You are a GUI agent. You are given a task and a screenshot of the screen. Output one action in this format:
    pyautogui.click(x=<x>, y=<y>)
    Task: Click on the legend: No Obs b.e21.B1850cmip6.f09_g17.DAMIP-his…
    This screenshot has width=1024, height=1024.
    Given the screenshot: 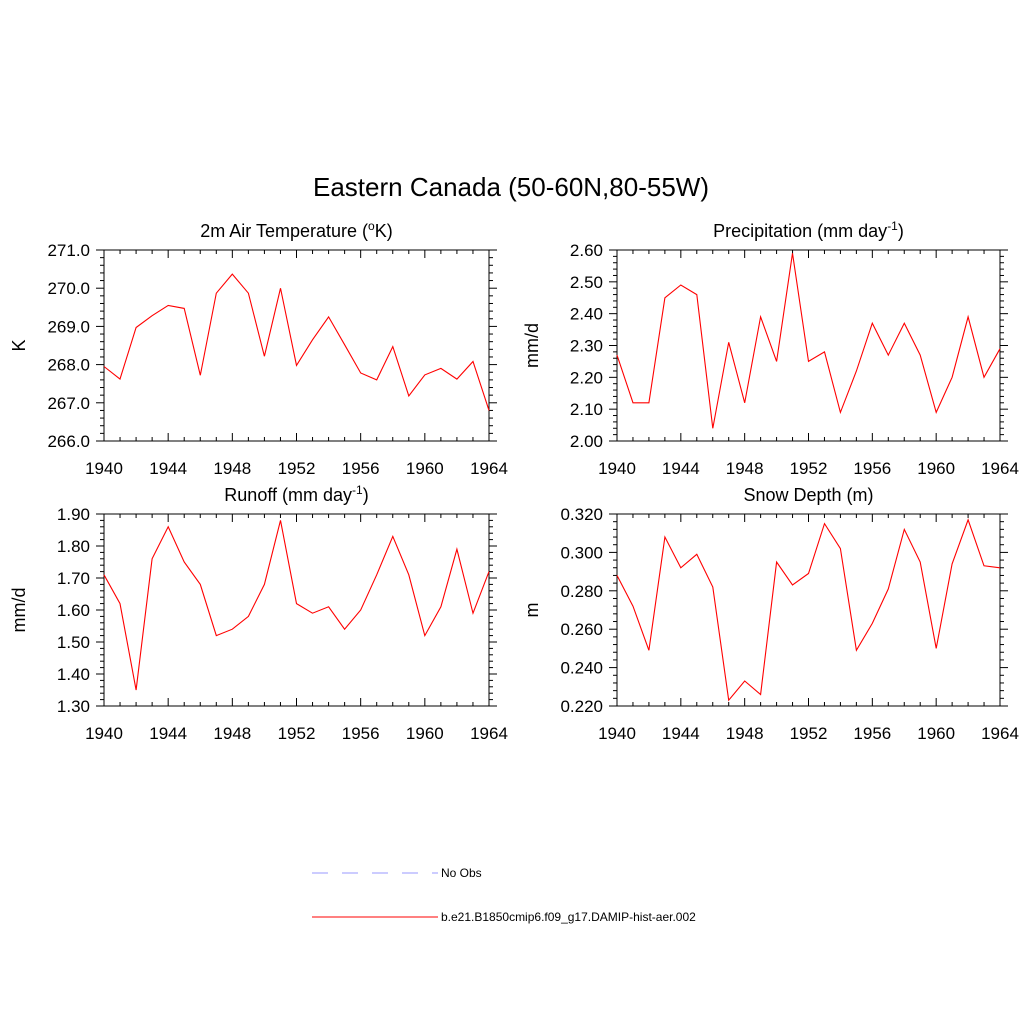 What is the action you would take?
    pyautogui.click(x=504, y=895)
    